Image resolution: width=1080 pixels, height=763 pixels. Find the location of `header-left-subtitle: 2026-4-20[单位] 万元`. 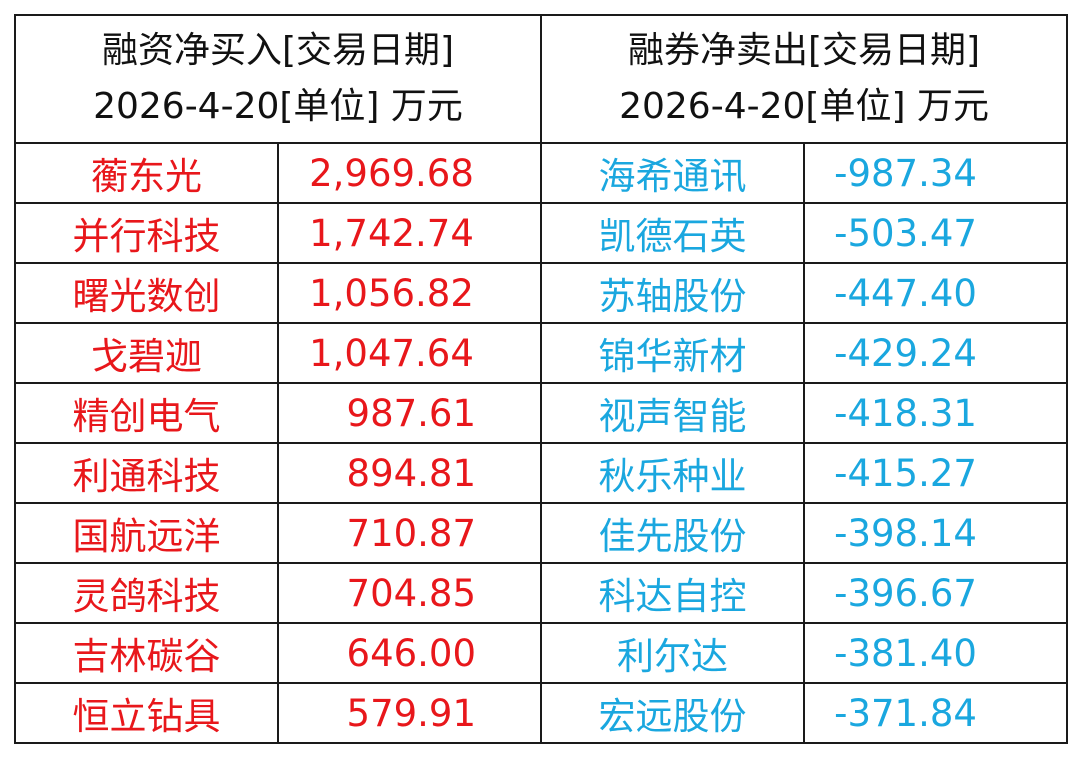

header-left-subtitle: 2026-4-20[单位] 万元 is located at coordinates (278, 106).